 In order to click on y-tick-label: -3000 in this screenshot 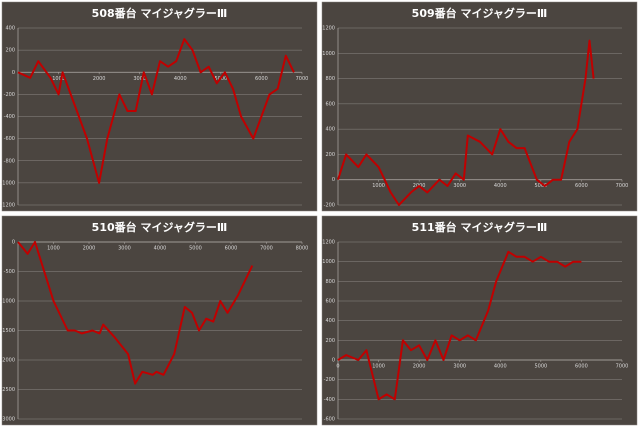, I will do `click(7, 420)`.